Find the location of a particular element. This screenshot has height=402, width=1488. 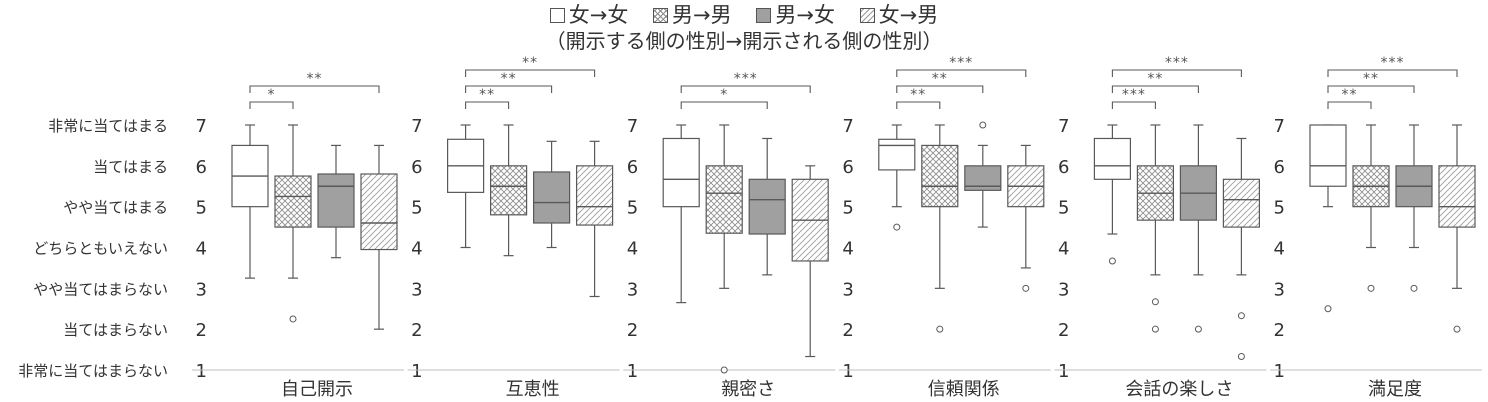

legend-label: 女→男 is located at coordinates (908, 15).